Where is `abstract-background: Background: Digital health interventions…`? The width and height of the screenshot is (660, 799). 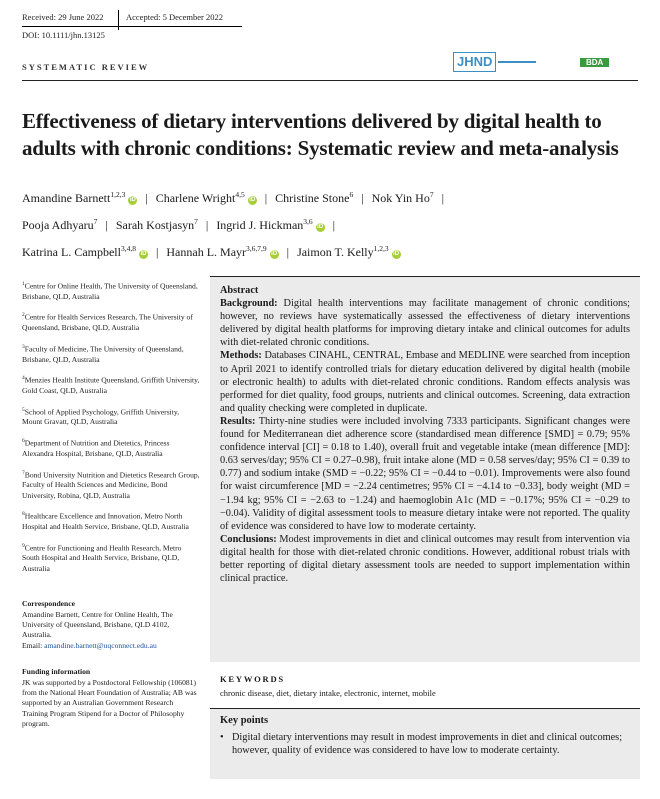 abstract-background: Background: Digital health interventions… is located at coordinates (425, 323).